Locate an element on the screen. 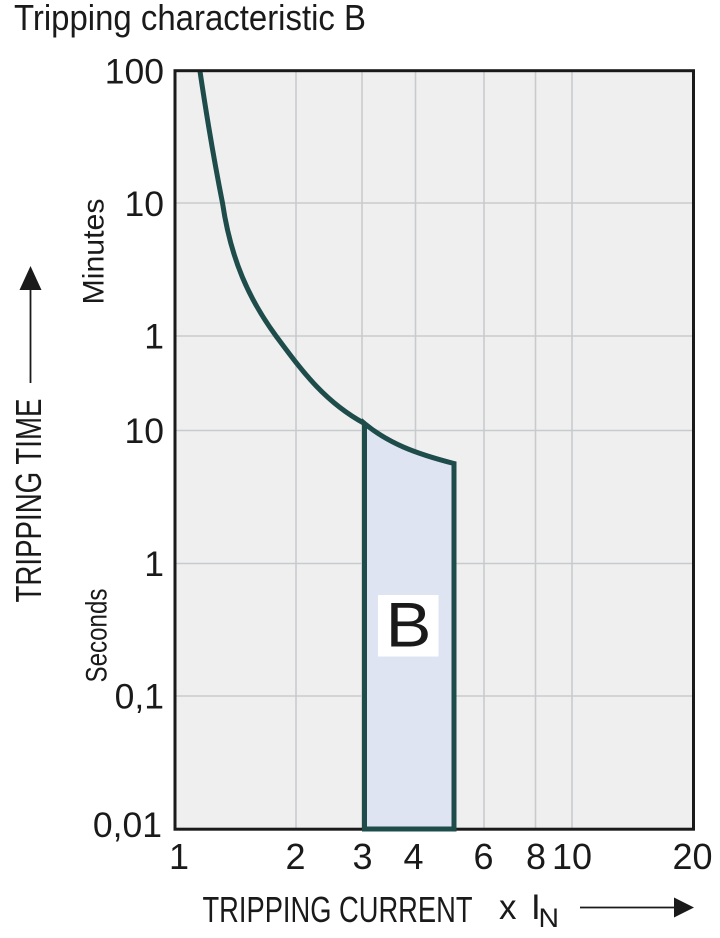  svg-text: TRIPPING TIME is located at coordinates (28, 501).